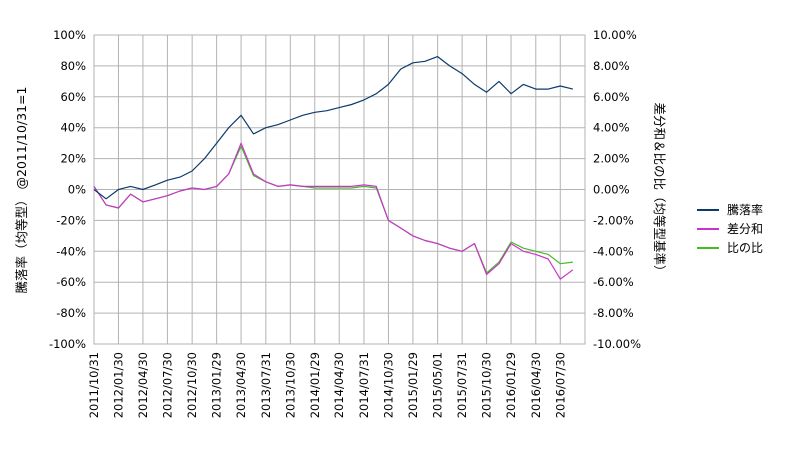 The image size is (800, 450). Describe the element at coordinates (615, 35) in the screenshot. I see `y-right-tick-label: 10.00%` at that location.